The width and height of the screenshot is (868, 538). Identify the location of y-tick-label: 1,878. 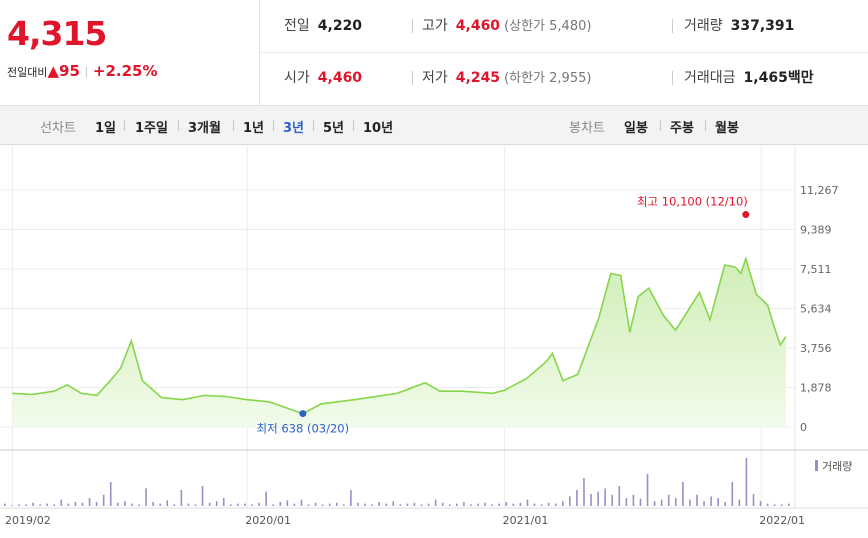
(816, 388).